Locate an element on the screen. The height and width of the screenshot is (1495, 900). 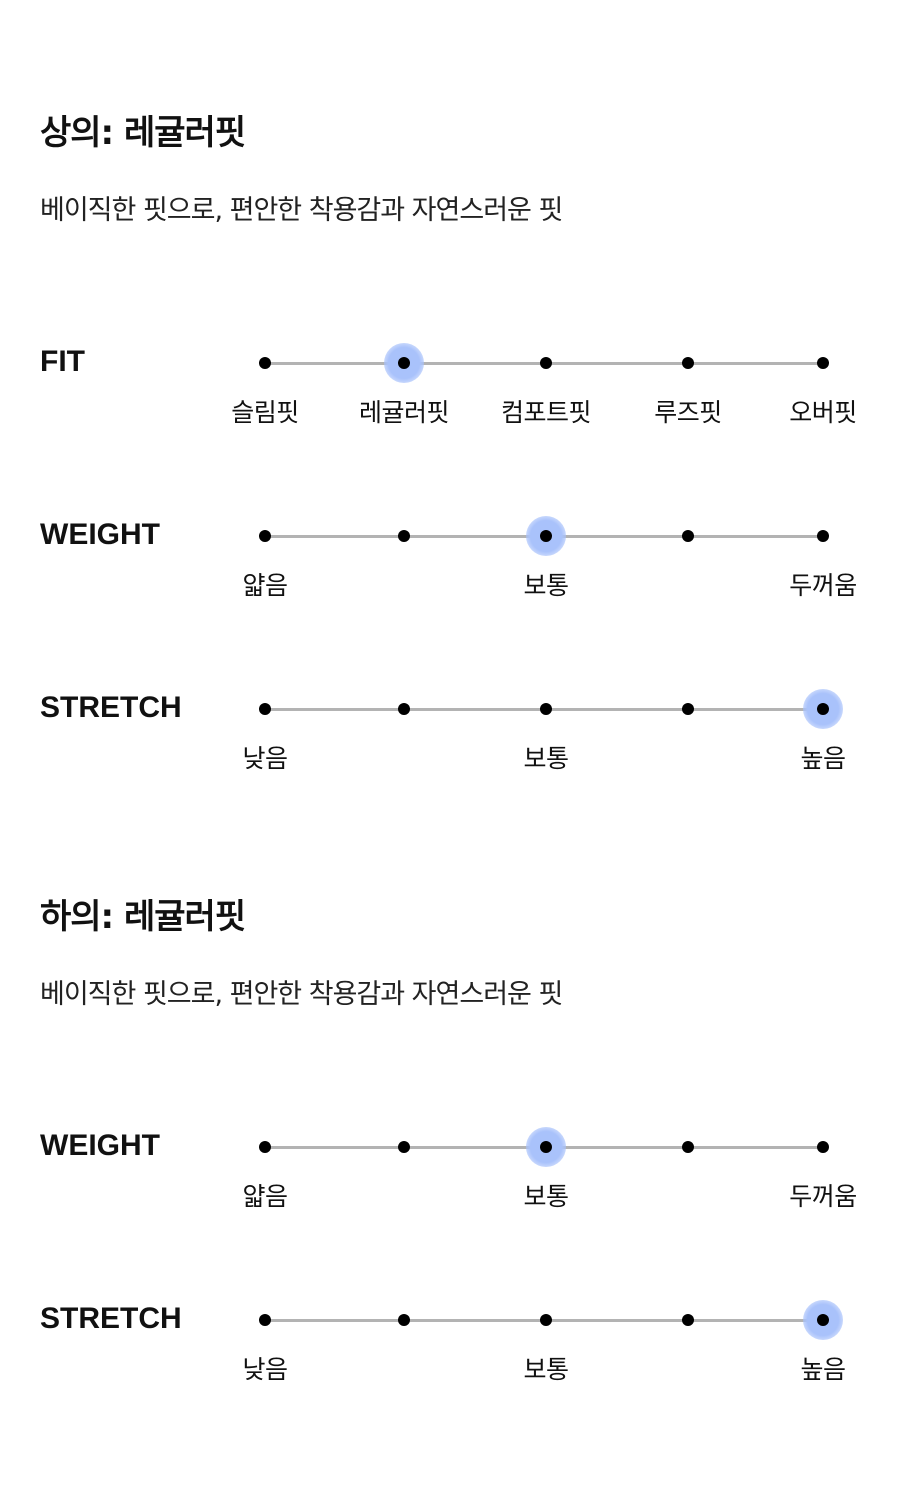
scale-option-label: 오버핏 is located at coordinates (823, 412).